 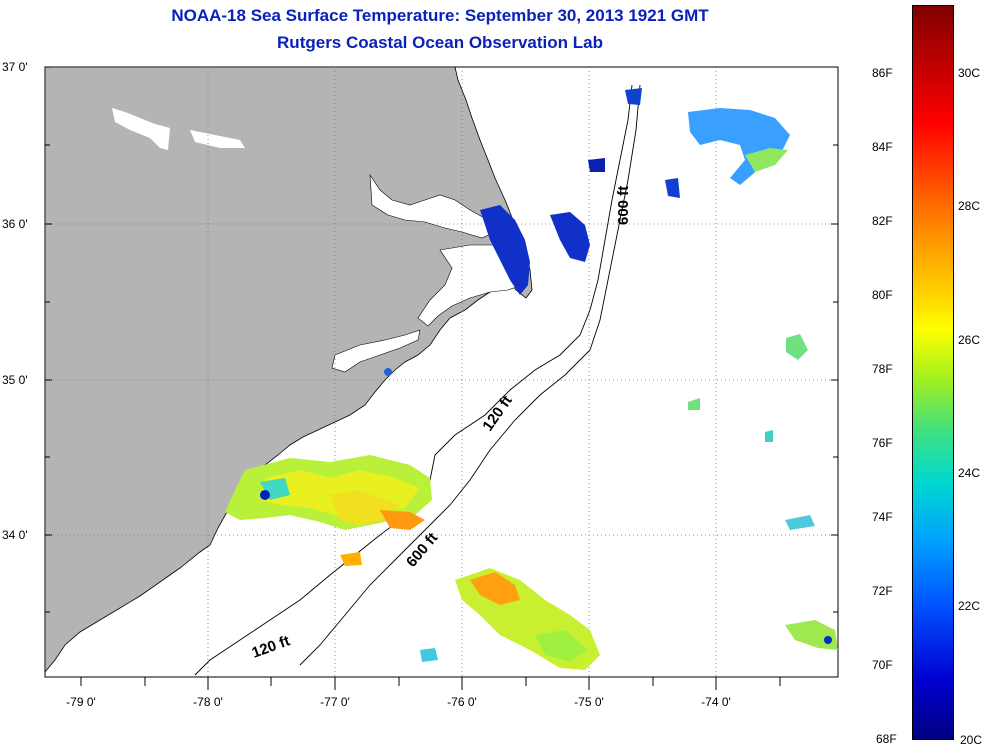 What do you see at coordinates (969, 340) in the screenshot?
I see `colorbar-c-26: 26C` at bounding box center [969, 340].